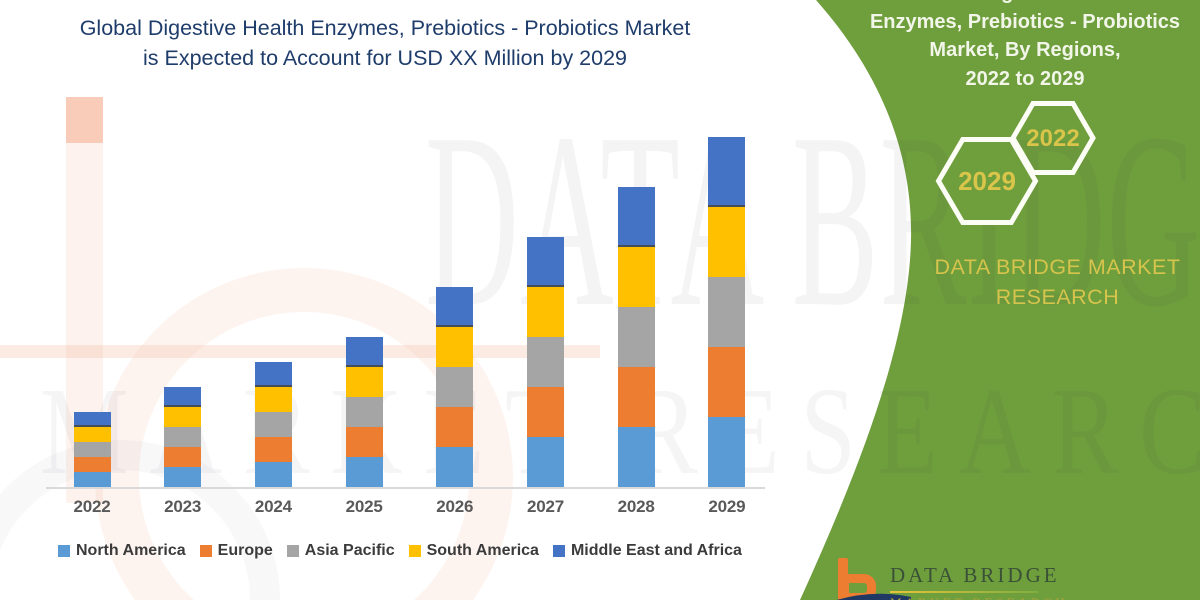 The width and height of the screenshot is (1200, 600). What do you see at coordinates (64, 551) in the screenshot?
I see `legend-swatch-north-america` at bounding box center [64, 551].